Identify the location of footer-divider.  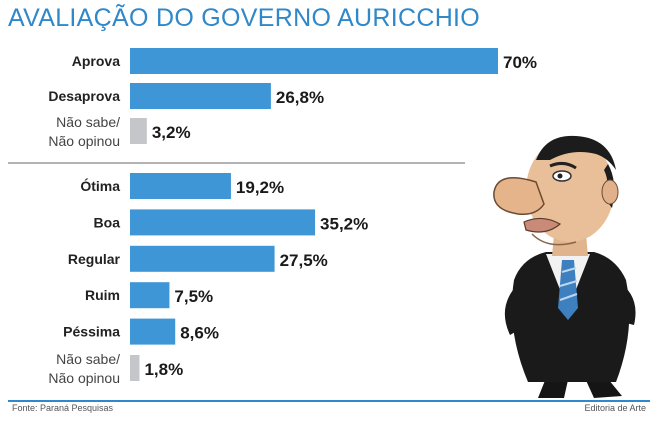
(329, 401).